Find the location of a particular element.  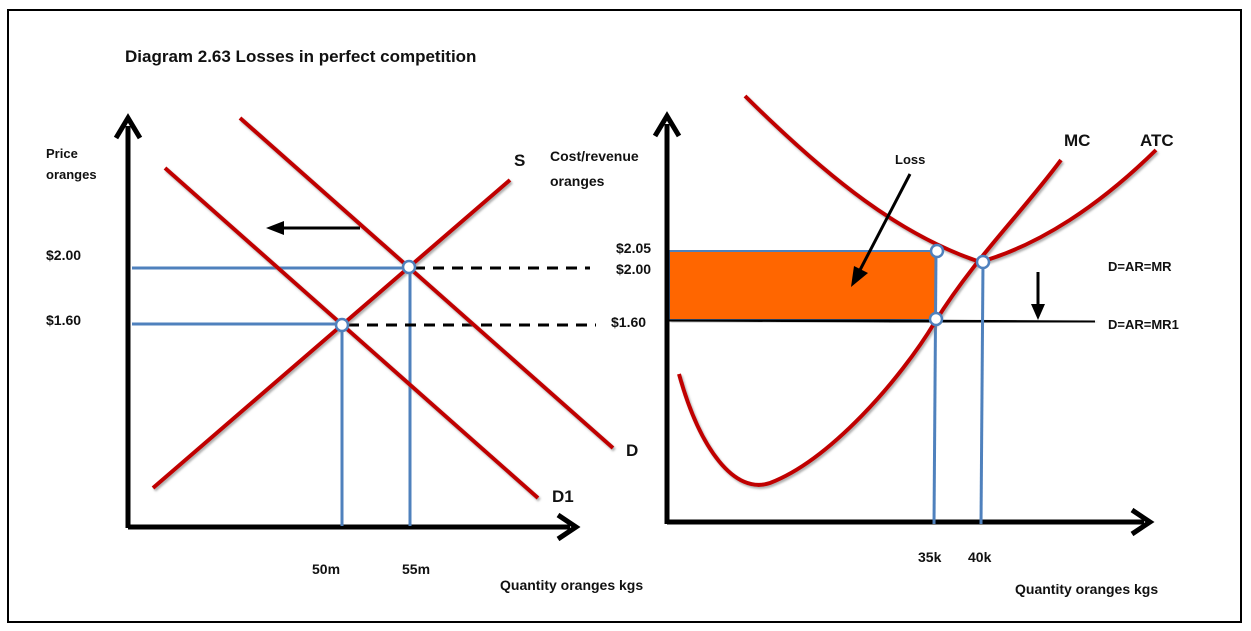

demand-label: D is located at coordinates (632, 450).